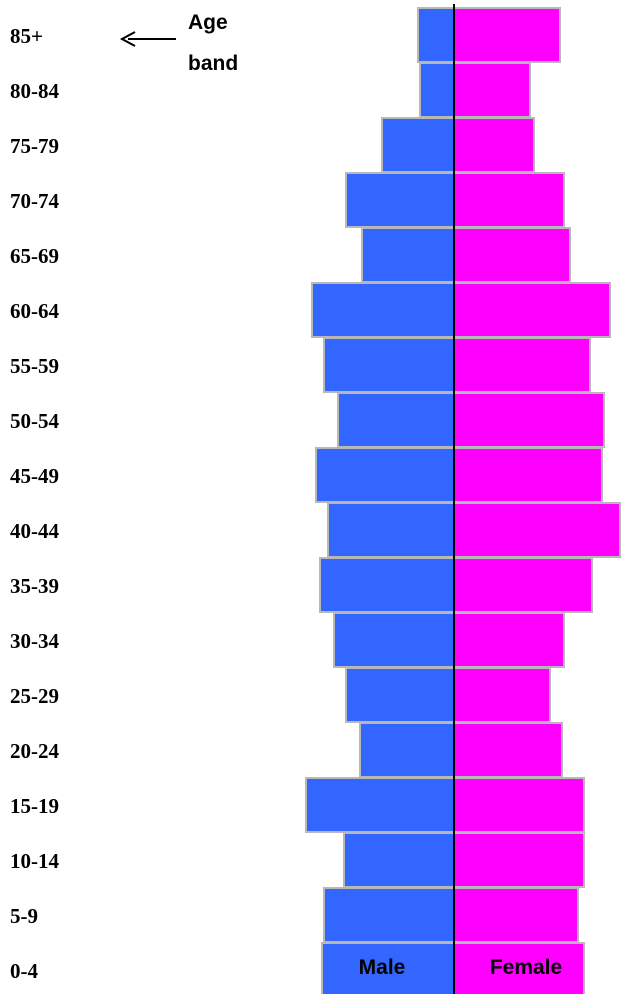 Image resolution: width=621 pixels, height=994 pixels. What do you see at coordinates (178, 43) in the screenshot?
I see `age-band-annotation: Age band` at bounding box center [178, 43].